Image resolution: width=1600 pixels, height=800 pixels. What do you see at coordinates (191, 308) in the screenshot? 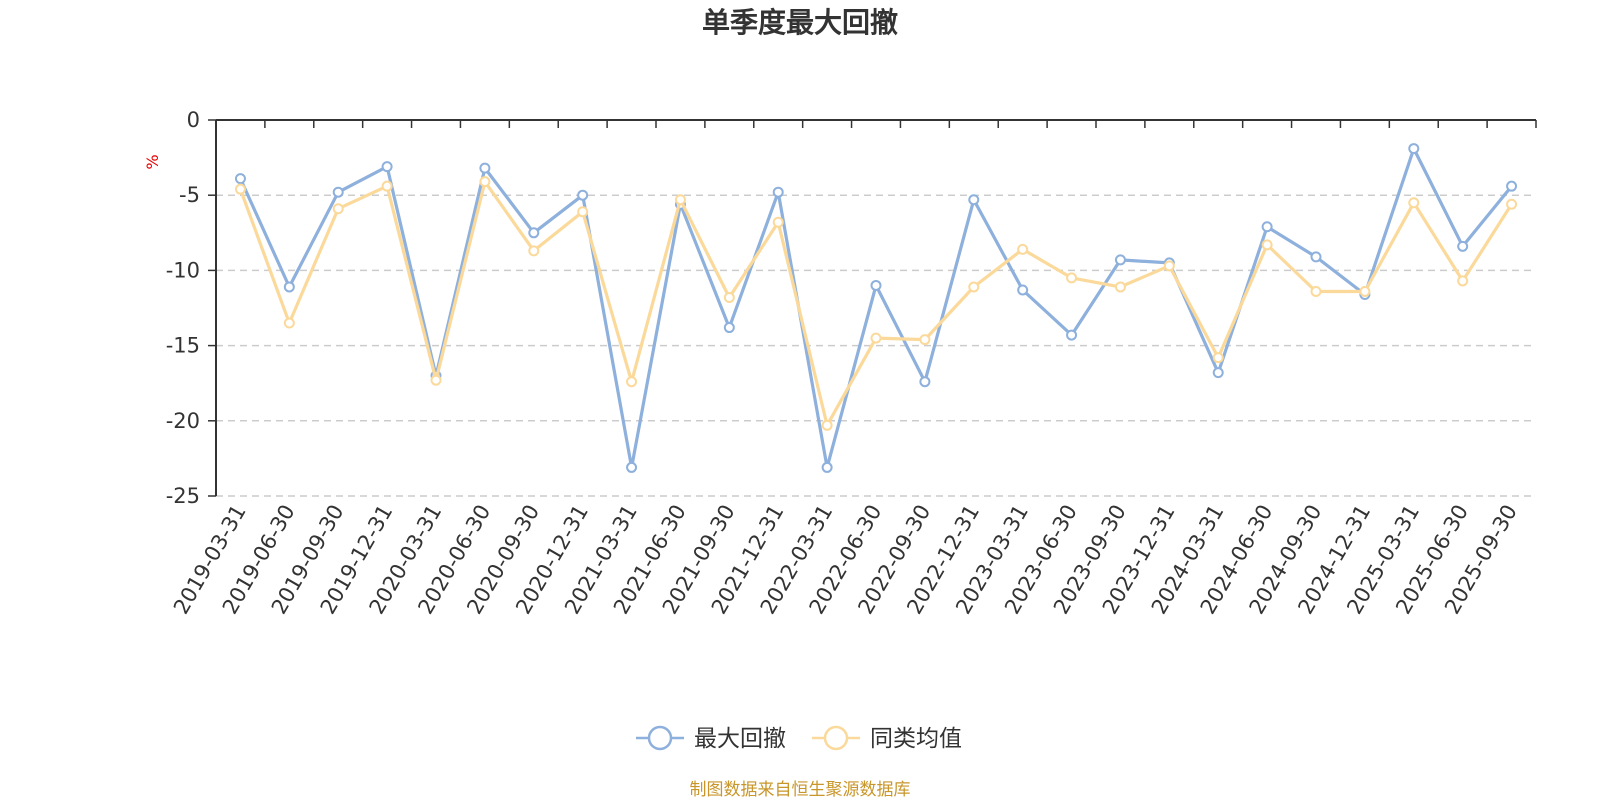
I see `y-axis-ticks: 0 -5 -10 -15 -20 -25` at bounding box center [191, 308].